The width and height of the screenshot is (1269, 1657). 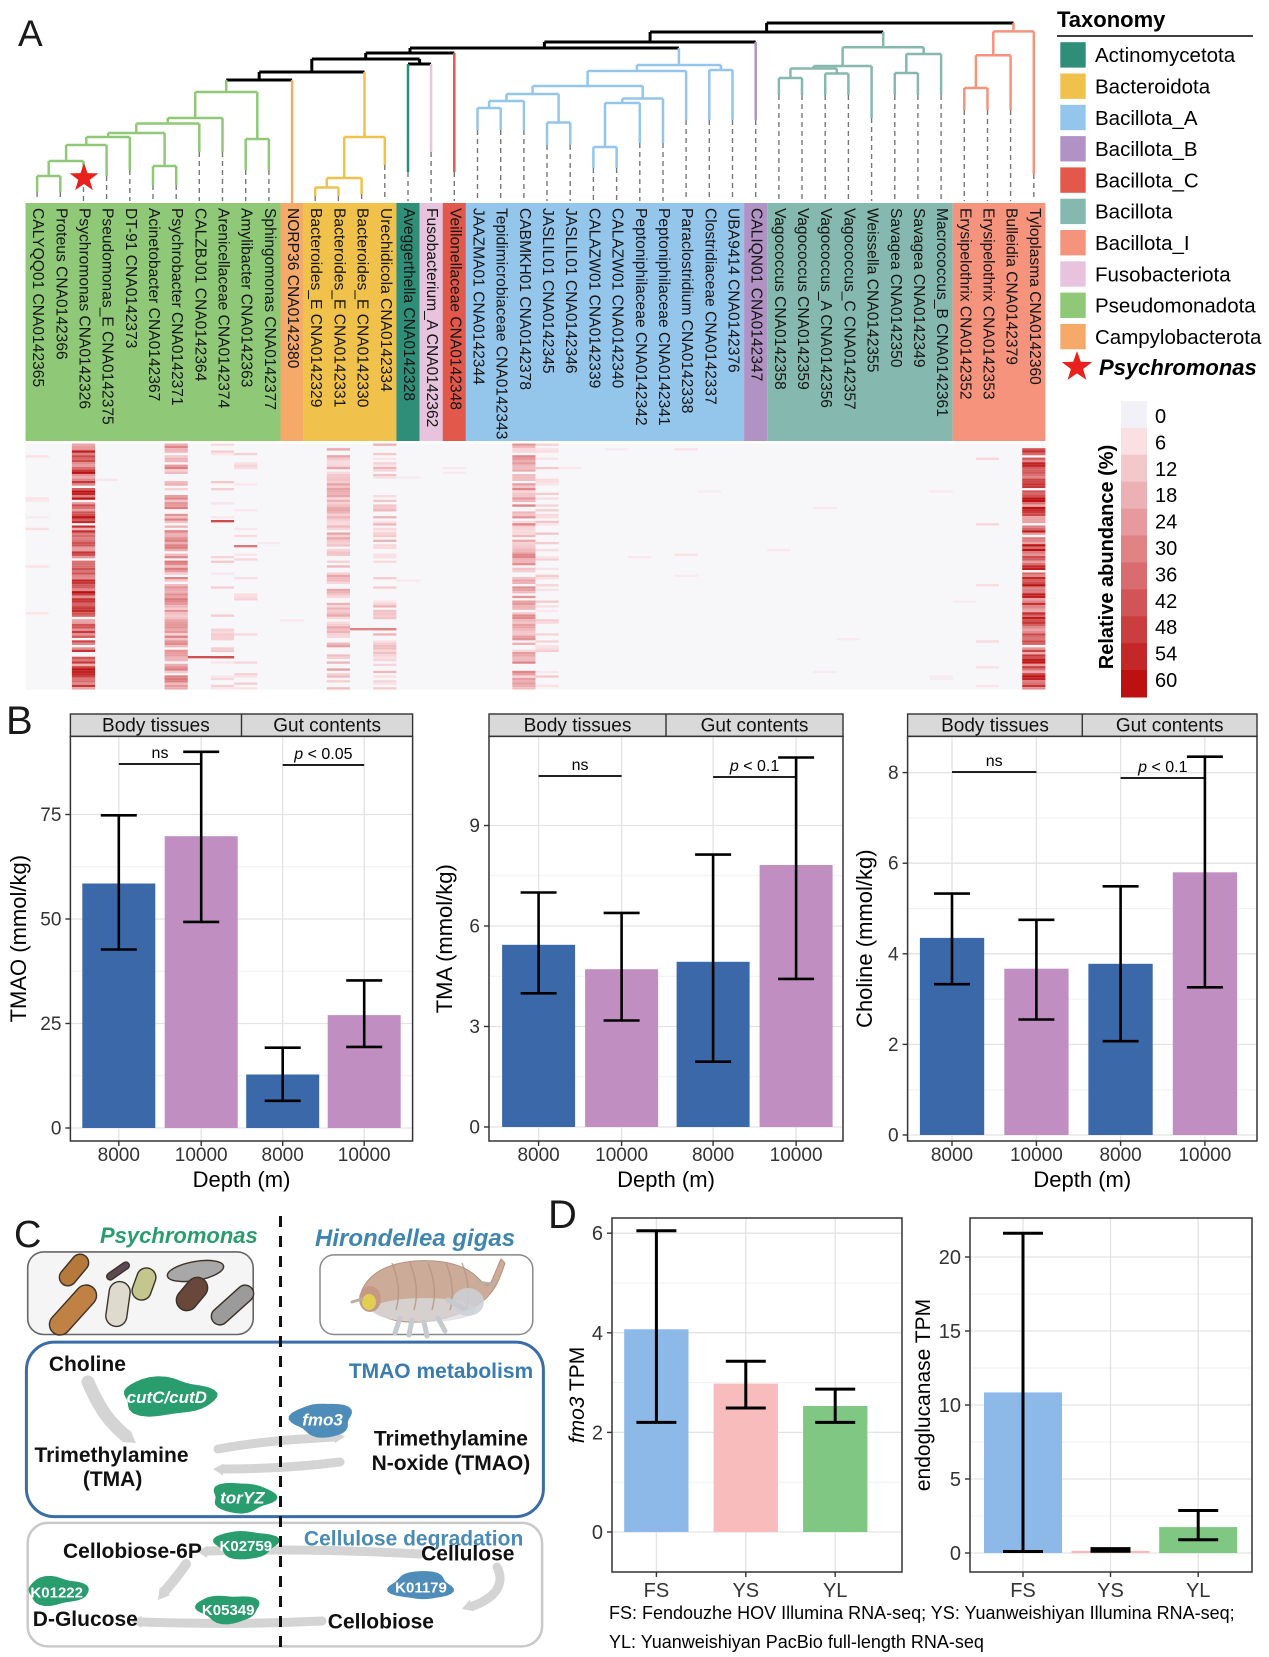 I want to click on svg-text: K02759, so click(x=246, y=1546).